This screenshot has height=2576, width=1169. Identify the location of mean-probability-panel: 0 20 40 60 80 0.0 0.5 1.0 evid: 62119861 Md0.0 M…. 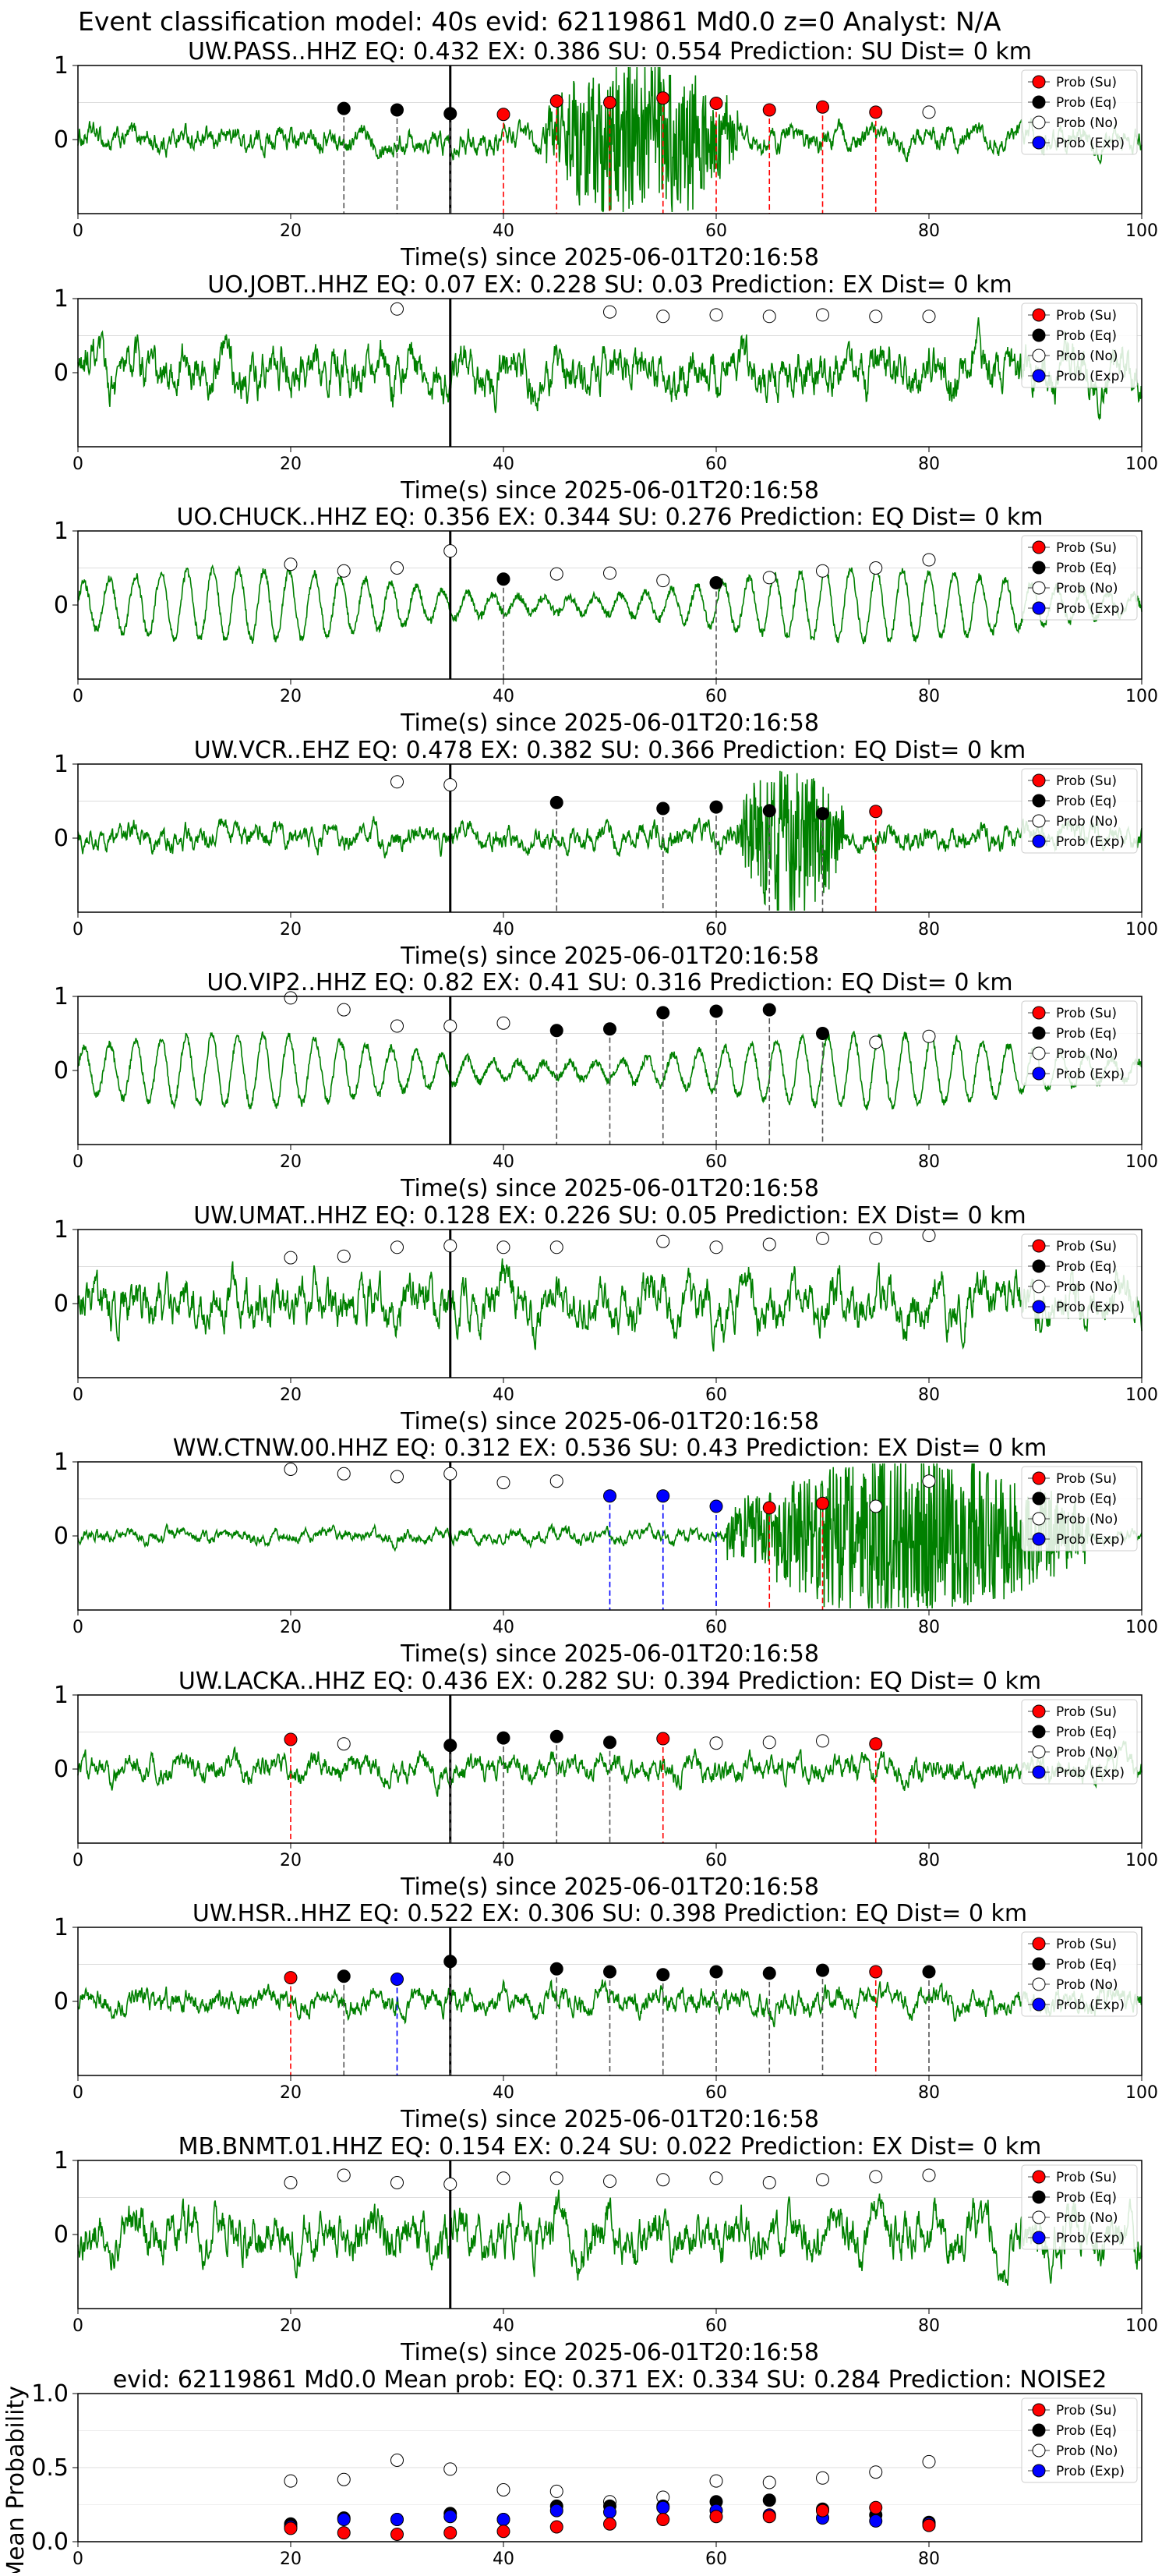
(572, 2471).